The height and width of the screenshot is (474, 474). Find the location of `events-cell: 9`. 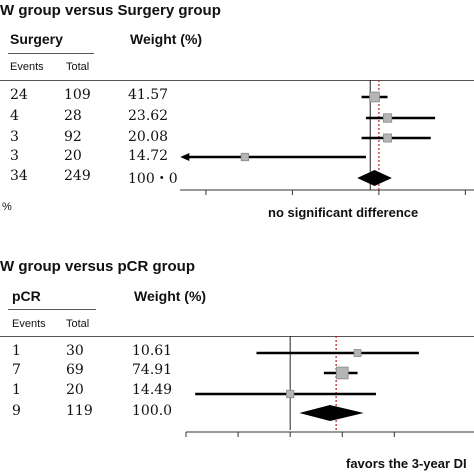

events-cell: 9 is located at coordinates (16, 411).